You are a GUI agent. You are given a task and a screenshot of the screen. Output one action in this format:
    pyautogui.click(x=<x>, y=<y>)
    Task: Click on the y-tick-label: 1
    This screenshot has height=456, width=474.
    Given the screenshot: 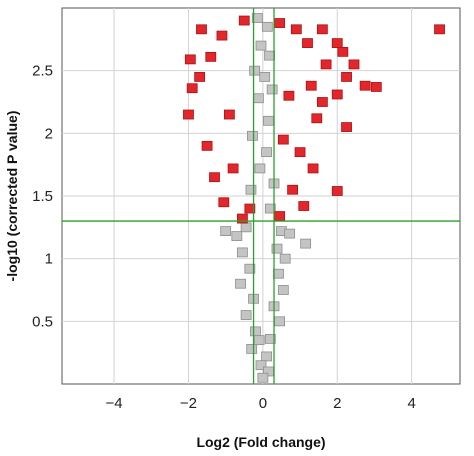 What is the action you would take?
    pyautogui.click(x=49, y=259)
    